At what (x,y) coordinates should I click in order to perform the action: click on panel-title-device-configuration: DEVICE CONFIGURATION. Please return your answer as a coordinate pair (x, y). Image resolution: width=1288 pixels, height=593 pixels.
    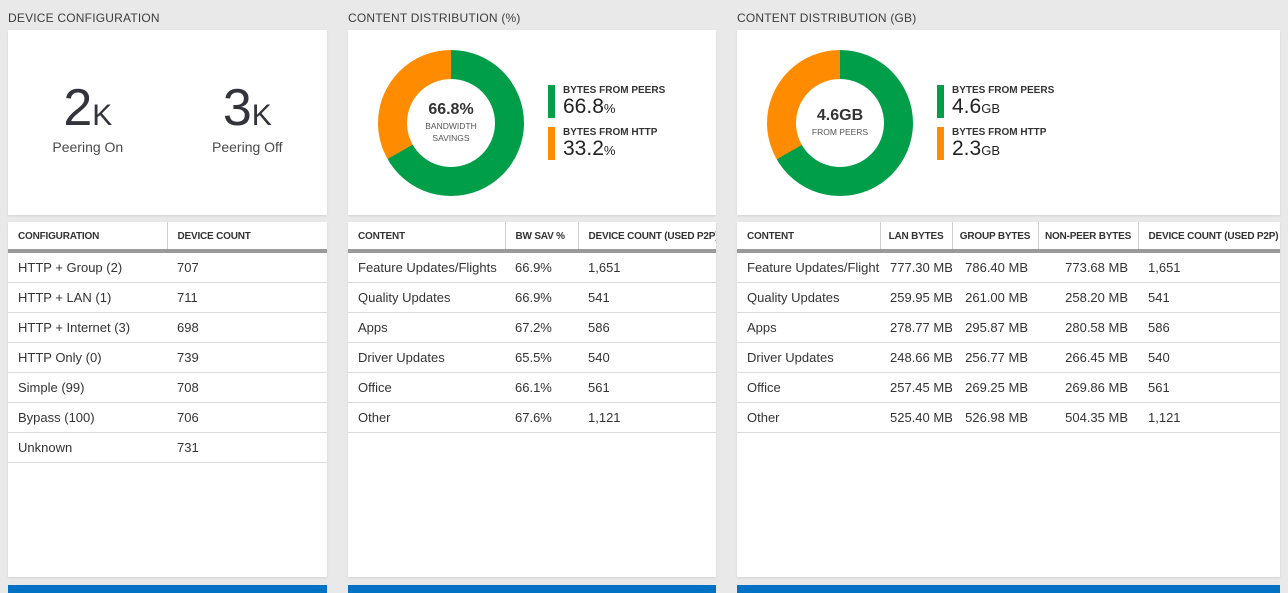
    Looking at the image, I should click on (84, 18).